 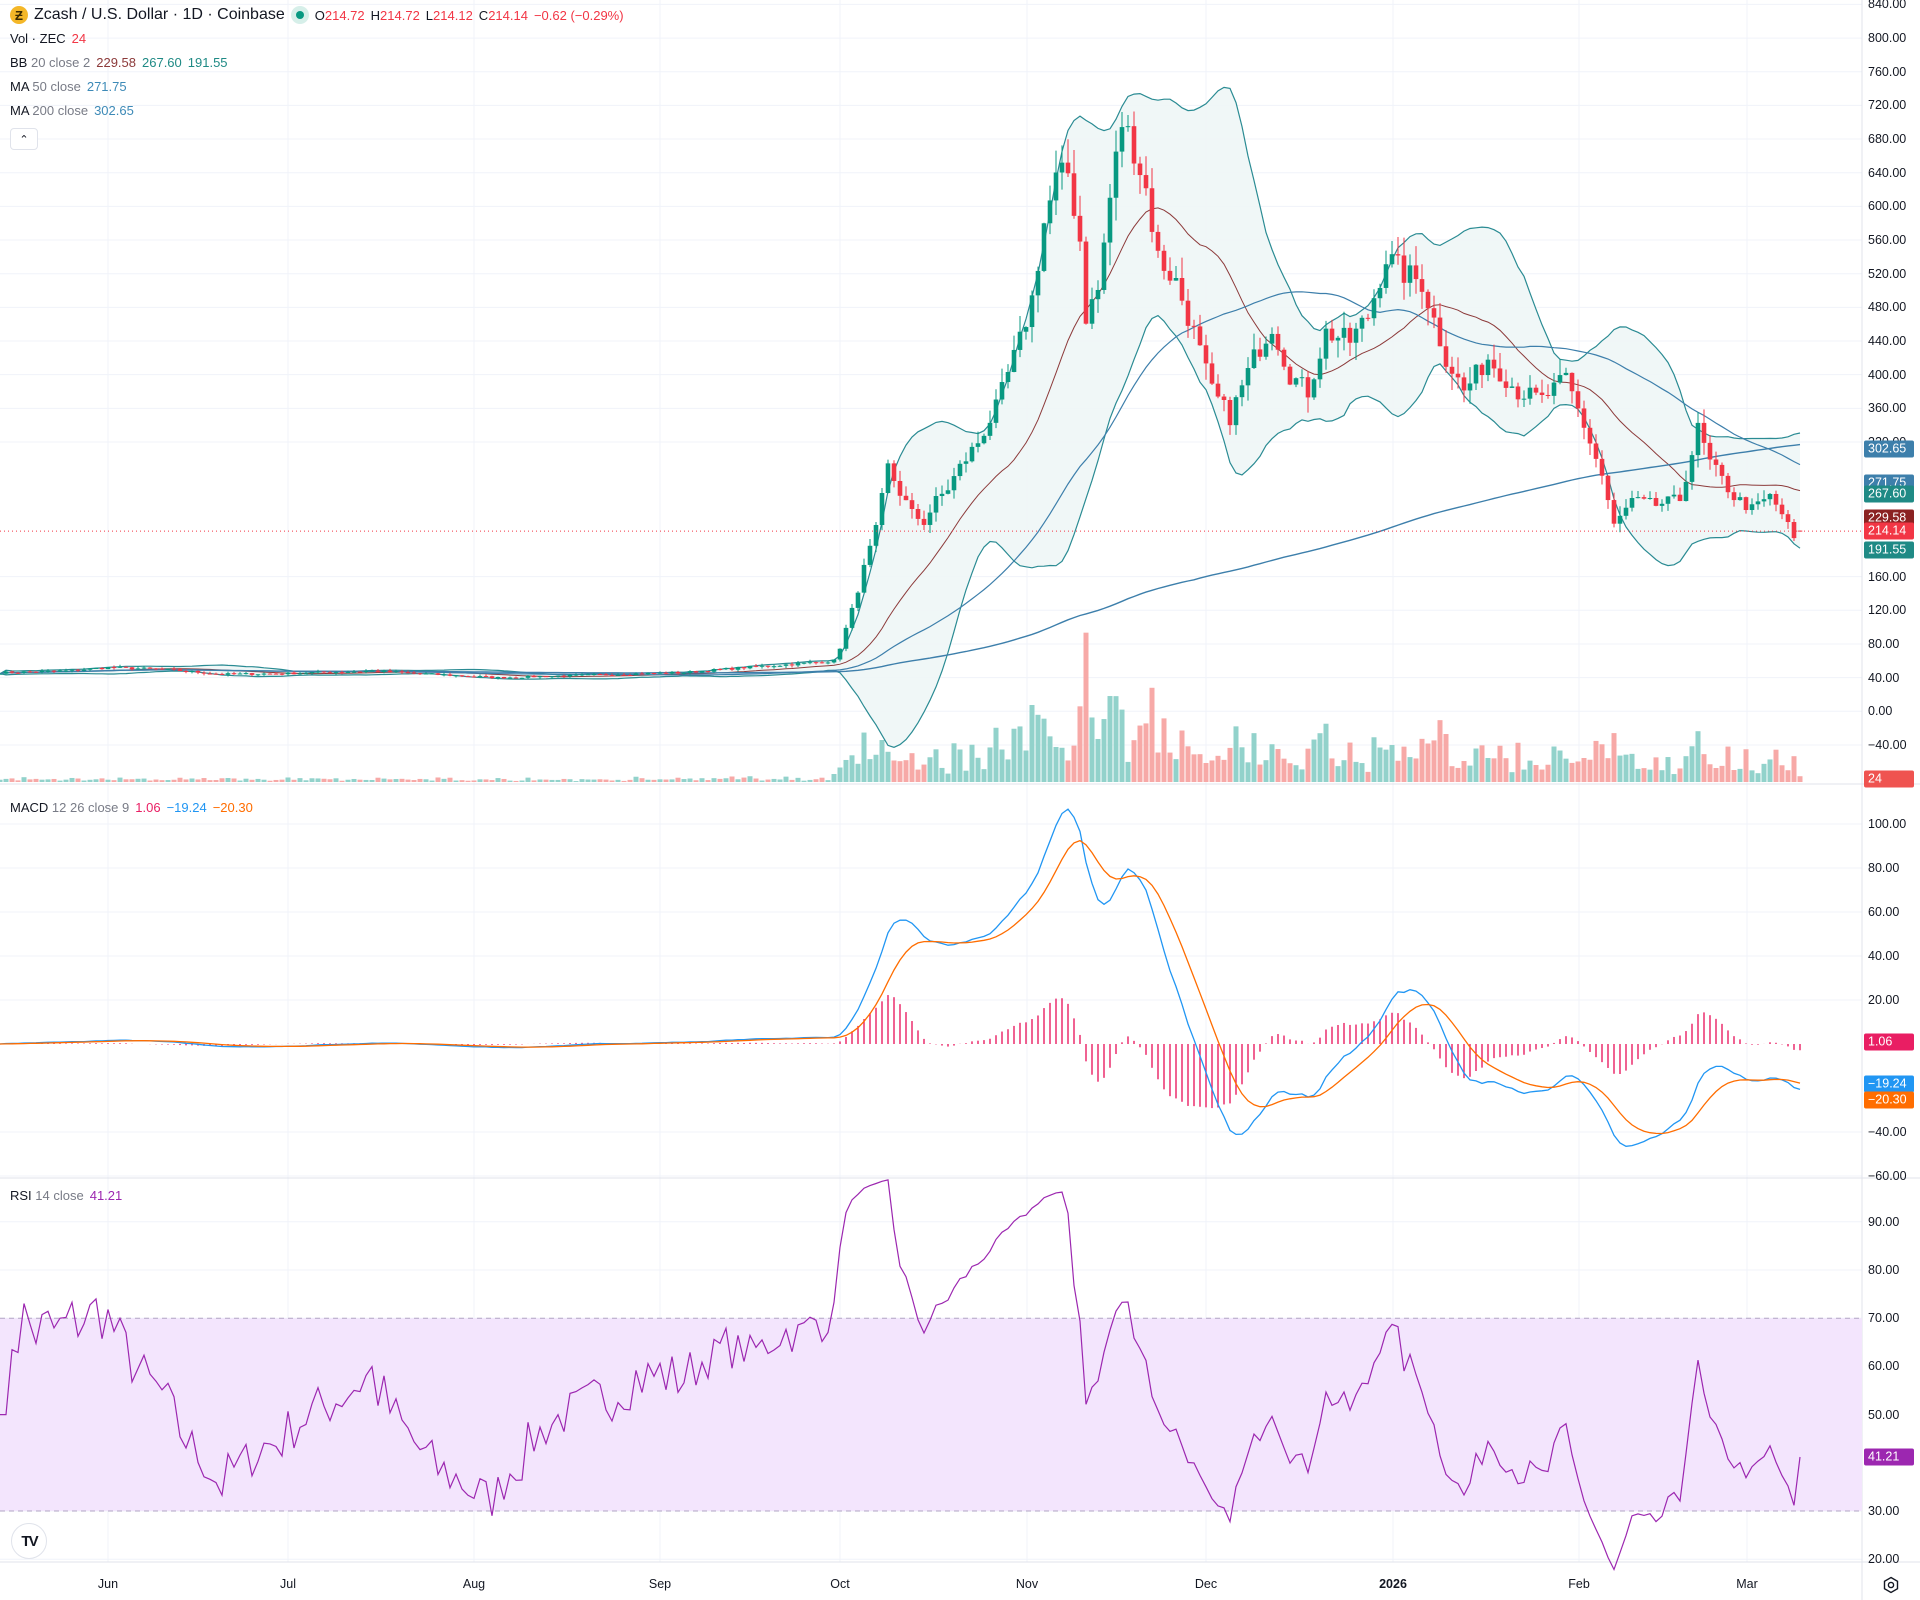 I want to click on price-axis-label: 600.00, so click(x=1887, y=206).